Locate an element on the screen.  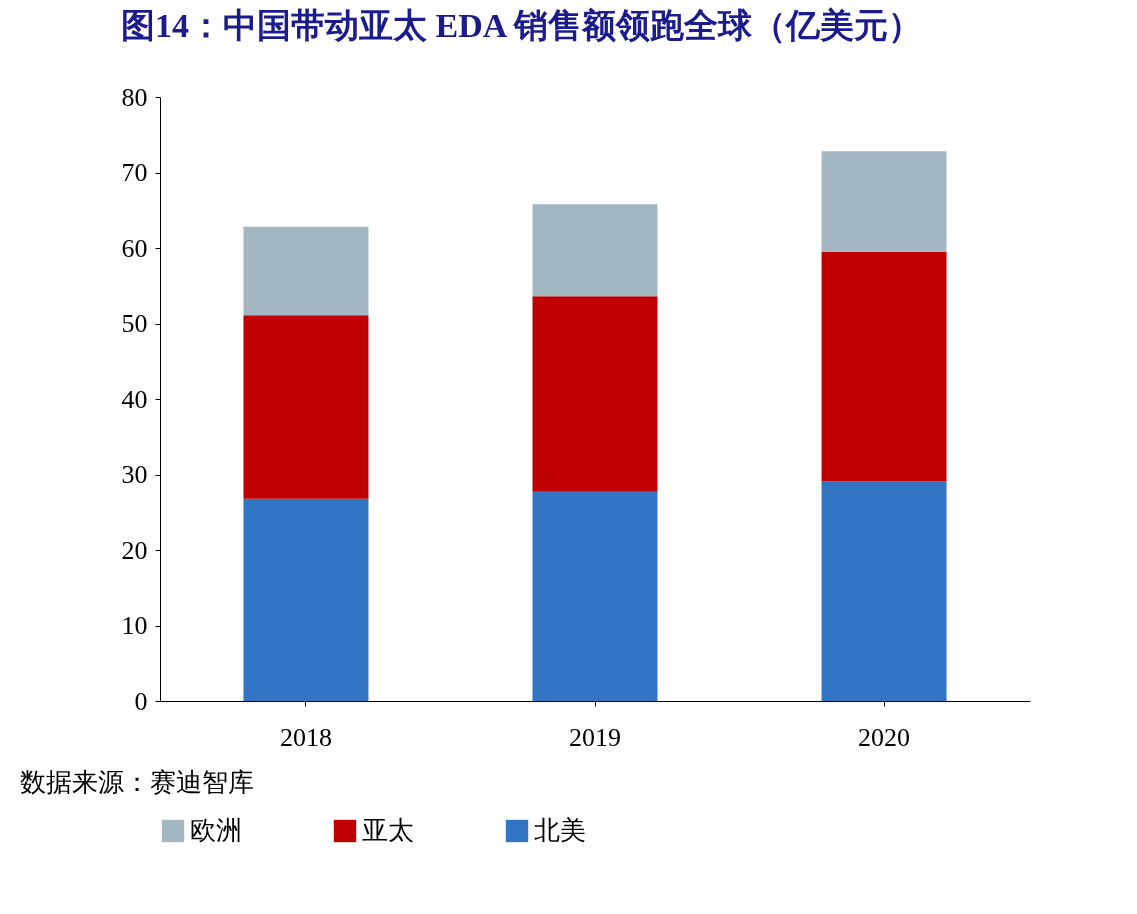
chart-title: 图14：中国带动亚太 EDA 销售额领跑全球（亿美元） is located at coordinates (521, 25).